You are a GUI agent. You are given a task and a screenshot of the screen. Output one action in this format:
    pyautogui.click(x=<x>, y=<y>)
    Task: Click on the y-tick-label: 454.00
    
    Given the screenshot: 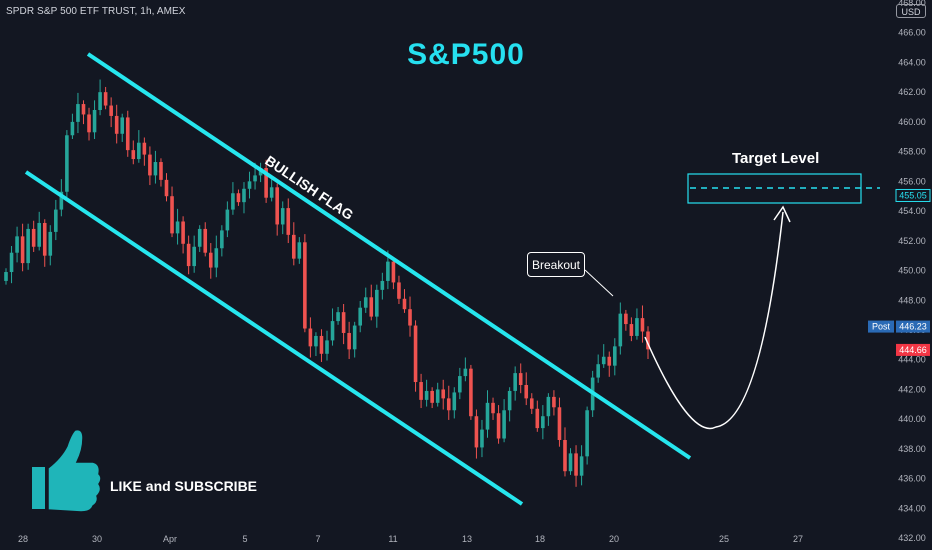 What is the action you would take?
    pyautogui.click(x=912, y=211)
    